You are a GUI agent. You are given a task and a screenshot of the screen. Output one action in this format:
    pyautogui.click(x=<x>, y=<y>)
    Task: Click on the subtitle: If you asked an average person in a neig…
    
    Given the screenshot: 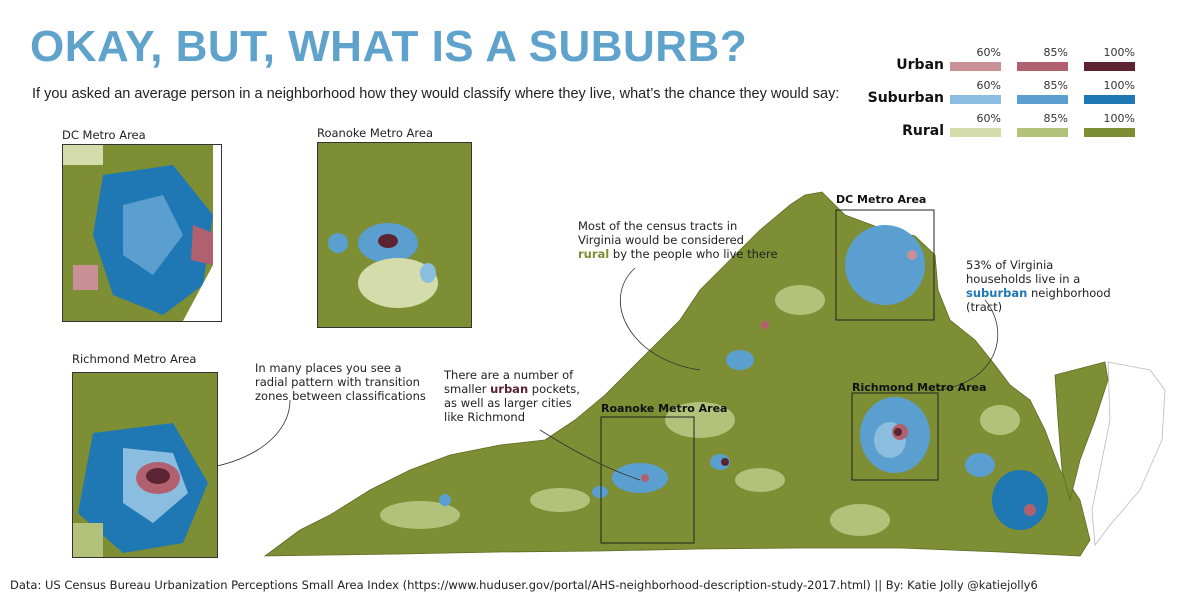 What is the action you would take?
    pyautogui.click(x=436, y=94)
    